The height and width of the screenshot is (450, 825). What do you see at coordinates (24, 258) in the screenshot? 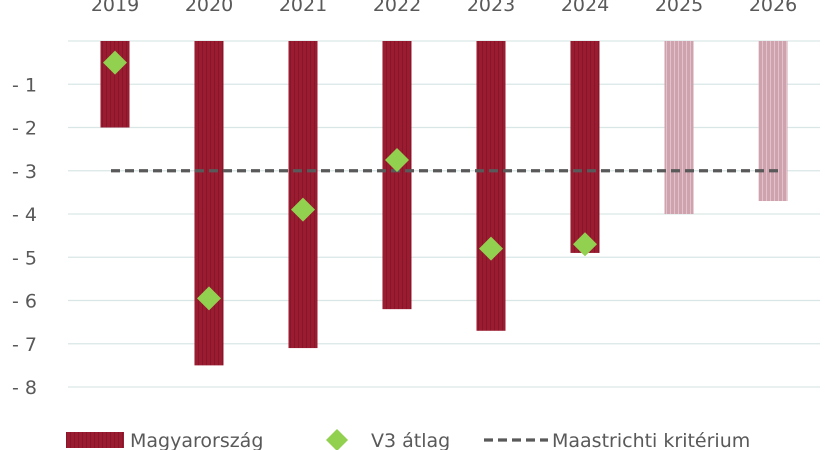
I see `y-tick-label: - 5` at bounding box center [24, 258].